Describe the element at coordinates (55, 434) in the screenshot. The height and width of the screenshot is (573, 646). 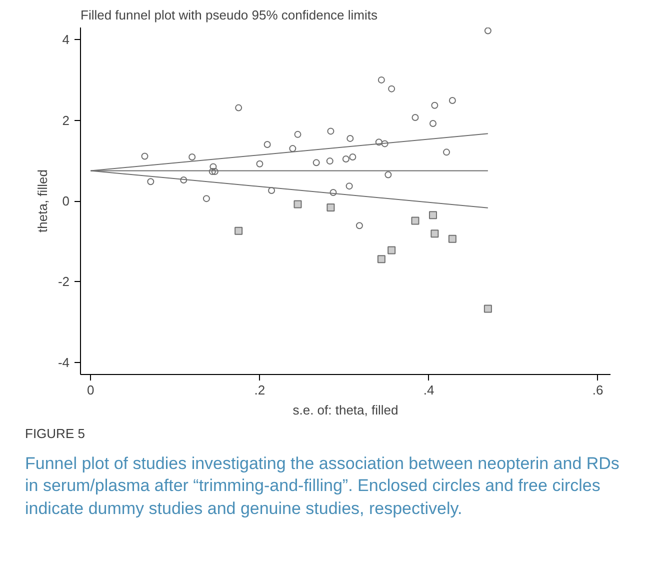
I see `caption: FIGURE 5` at that location.